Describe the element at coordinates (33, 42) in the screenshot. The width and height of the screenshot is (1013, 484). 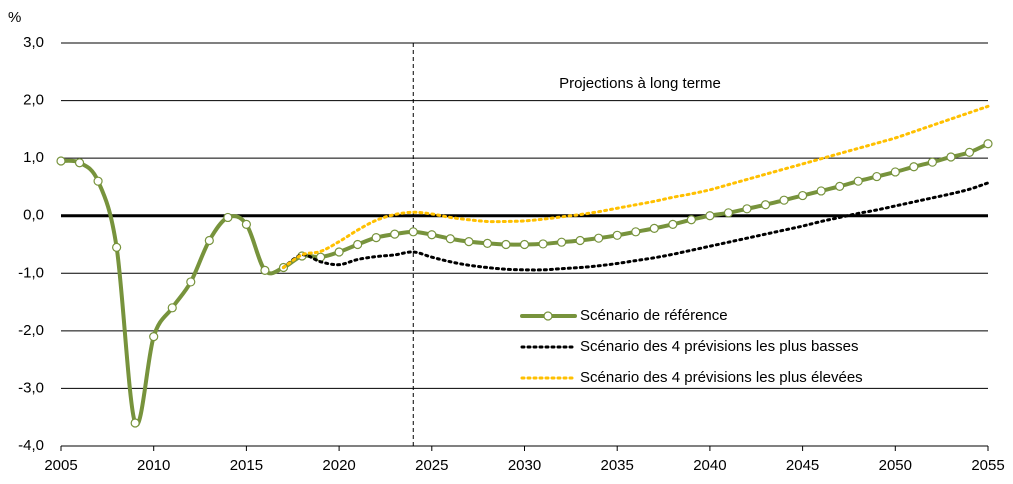
I see `y-tick-label: 3,0` at that location.